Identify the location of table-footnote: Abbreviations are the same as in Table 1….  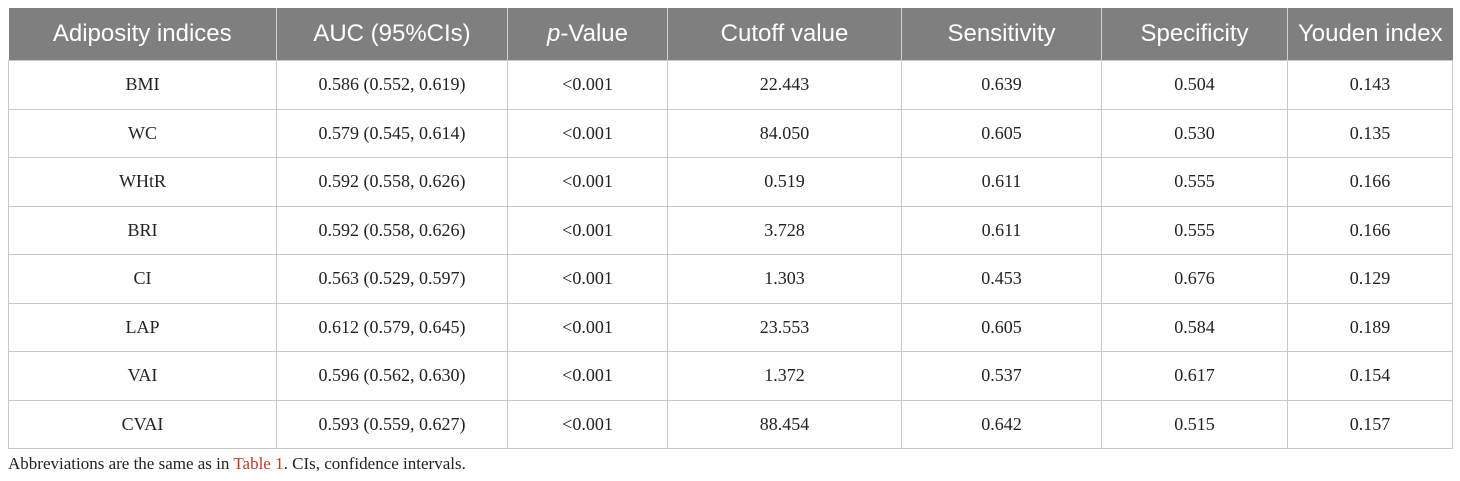
(237, 464).